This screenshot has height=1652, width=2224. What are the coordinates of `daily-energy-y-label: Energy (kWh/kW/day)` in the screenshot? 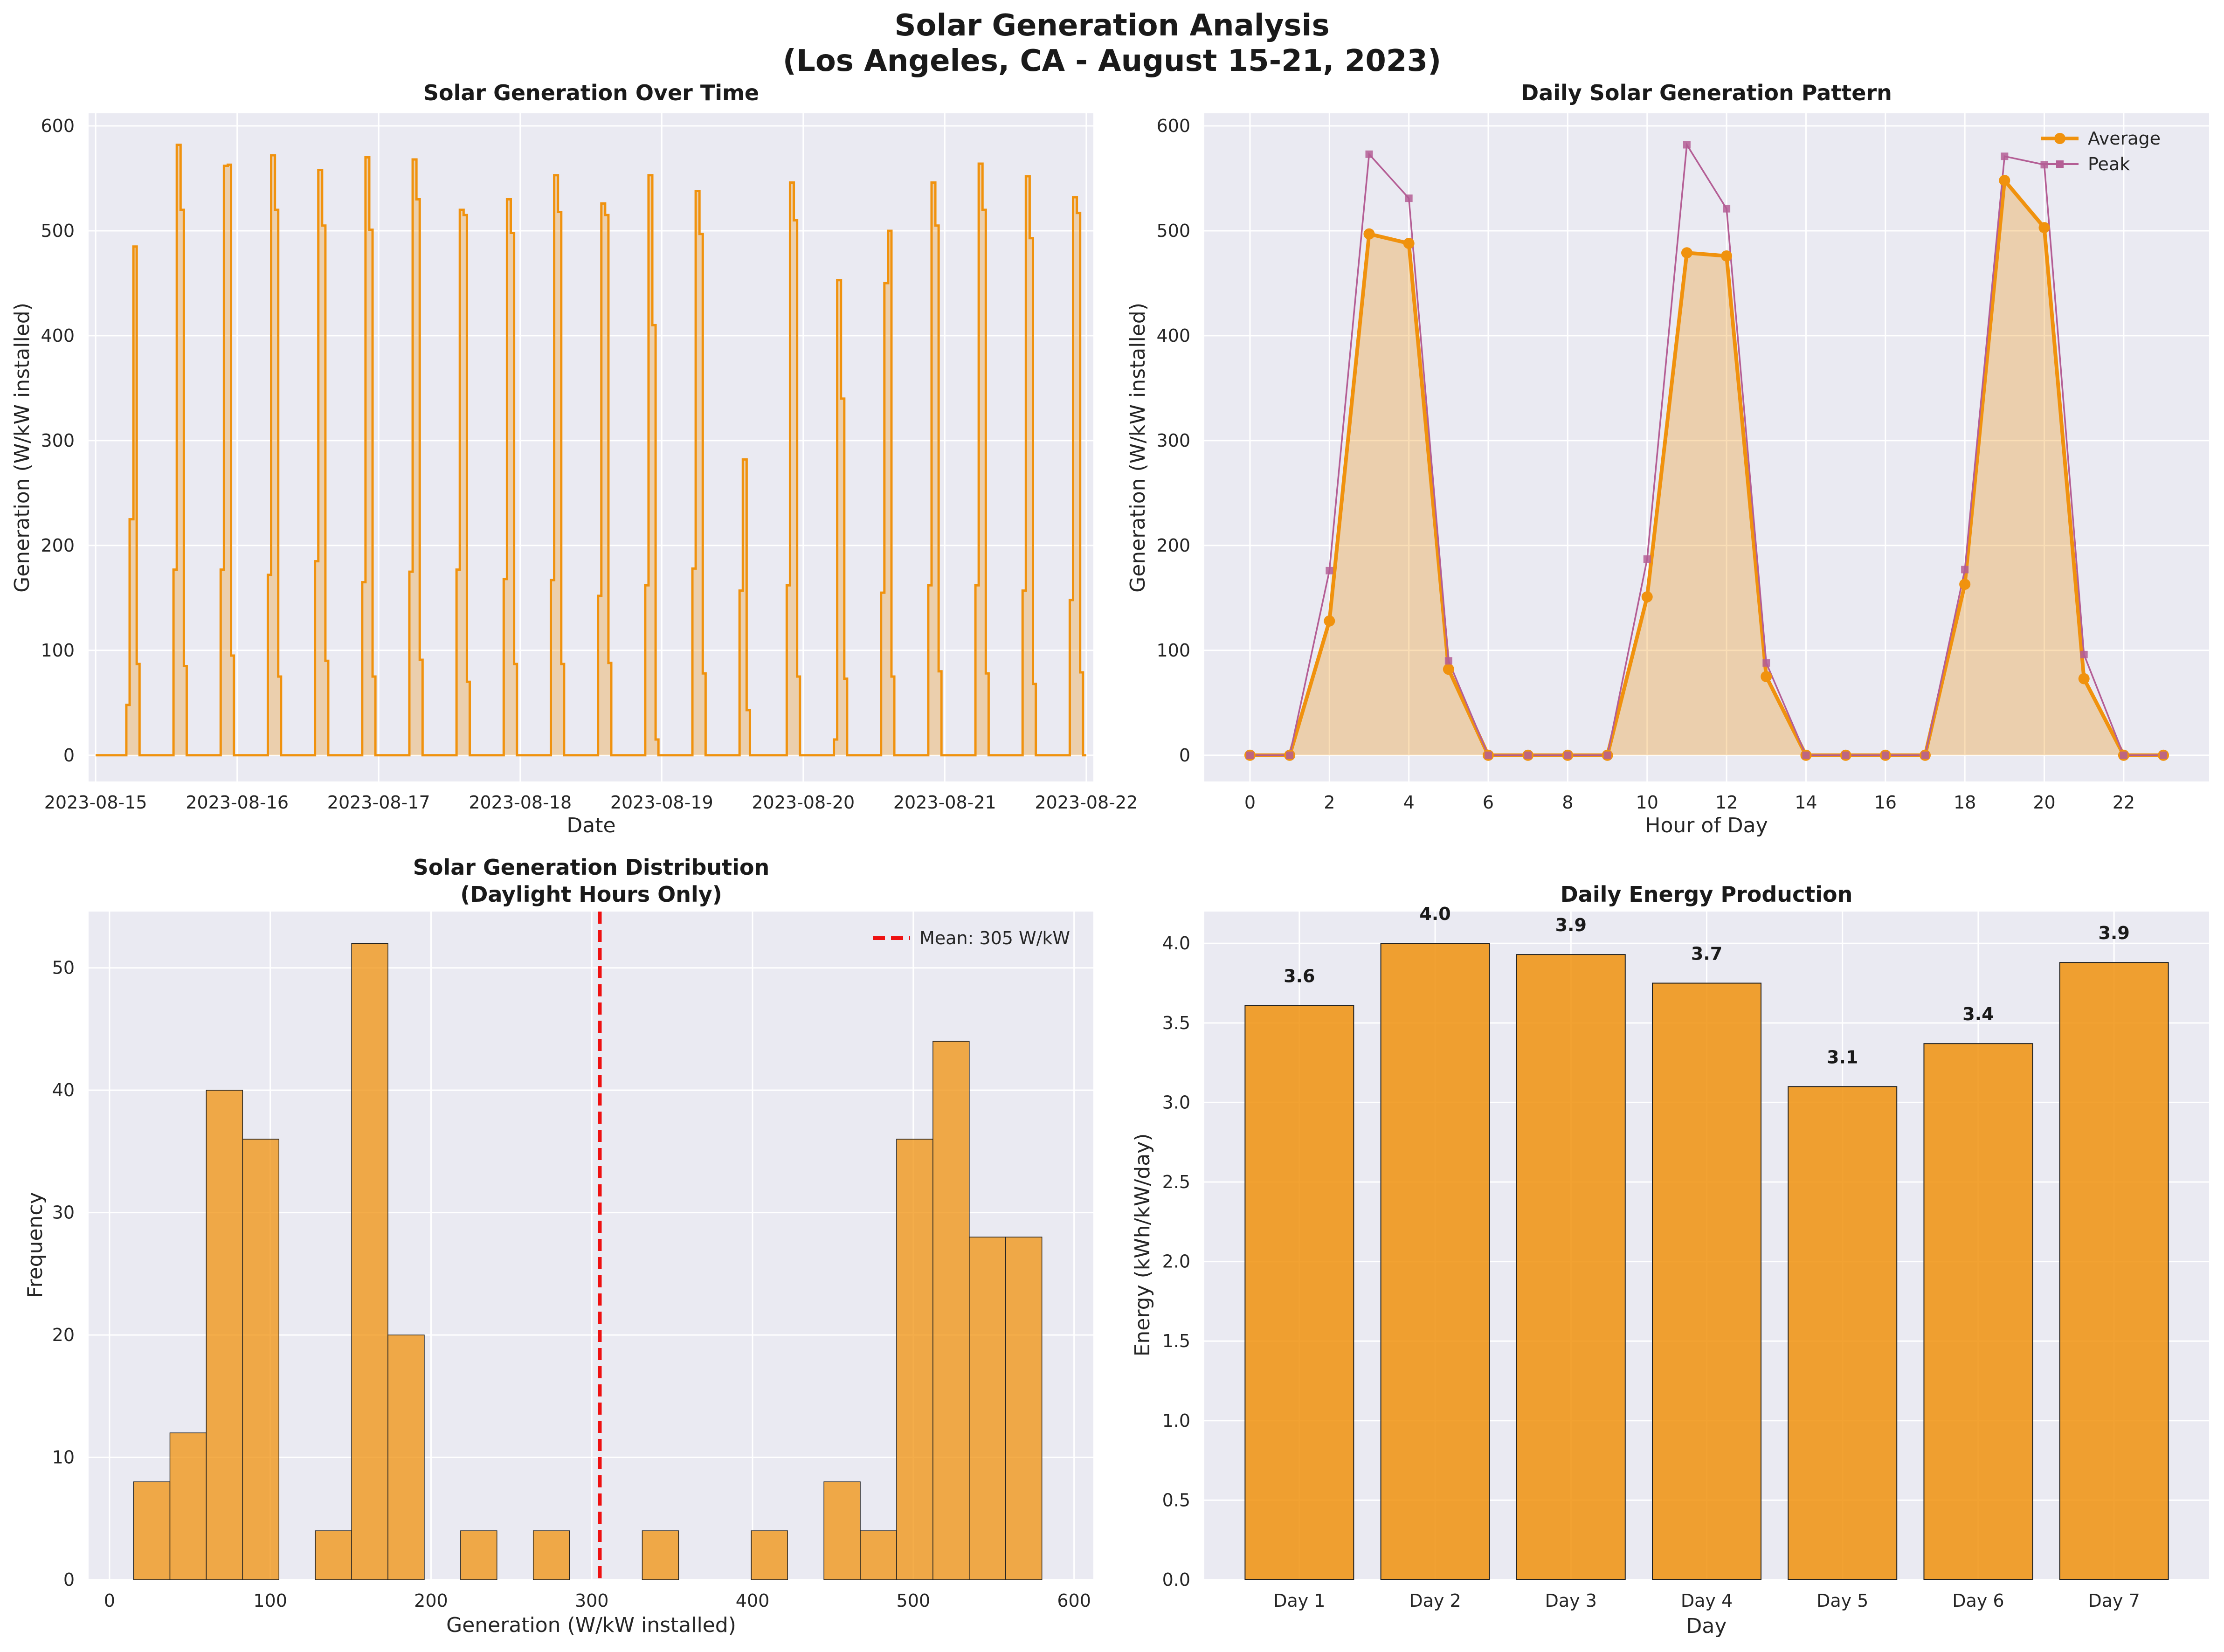 It's located at (1142, 1245).